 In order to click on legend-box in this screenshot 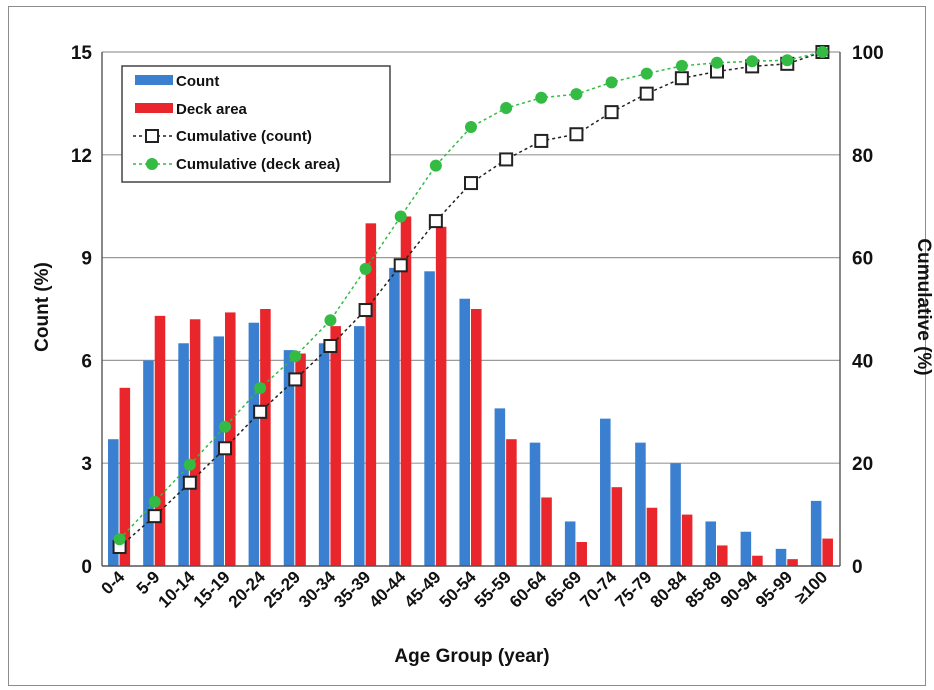, I will do `click(256, 124)`.